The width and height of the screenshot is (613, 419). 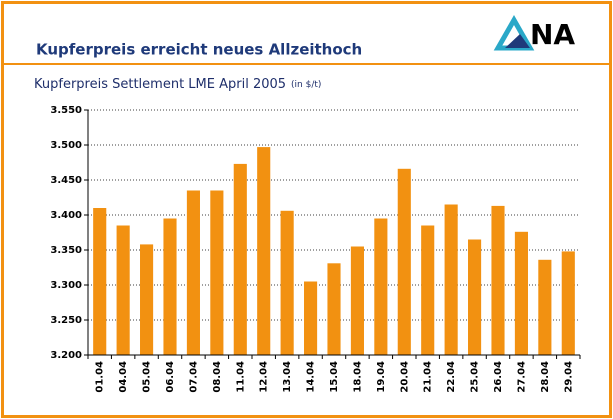 I want to click on x-tick-label: 26.04, so click(x=498, y=377).